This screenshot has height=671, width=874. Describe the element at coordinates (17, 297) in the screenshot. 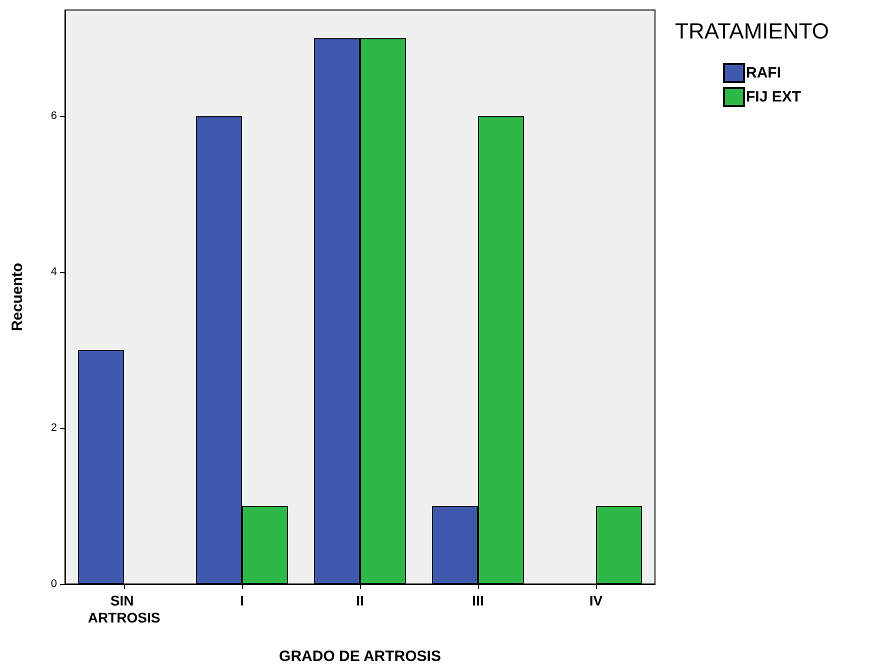

I see `y-axis-title: Recuento` at that location.